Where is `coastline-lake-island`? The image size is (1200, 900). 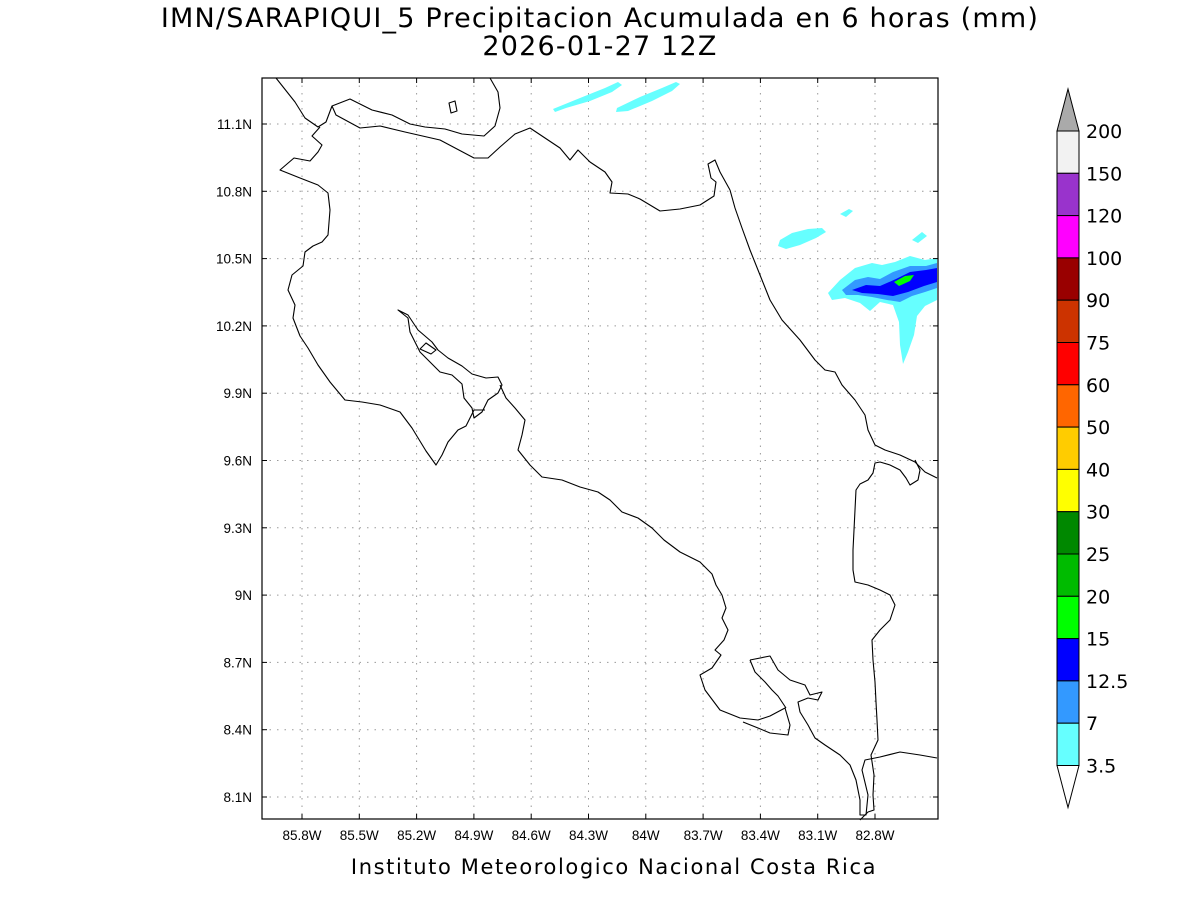
coastline-lake-island is located at coordinates (453, 107).